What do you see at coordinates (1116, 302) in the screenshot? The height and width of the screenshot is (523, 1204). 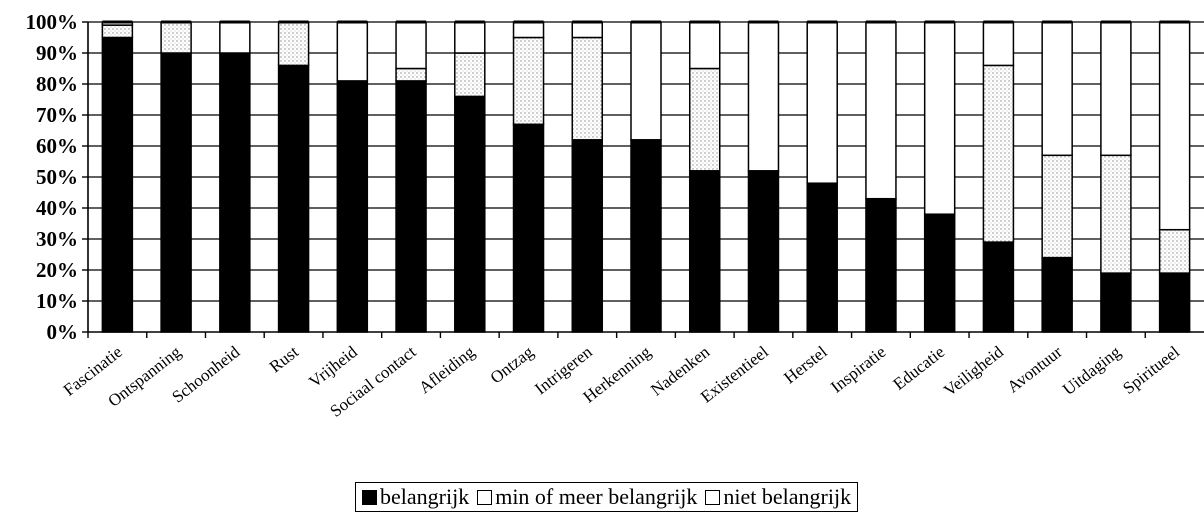 I see `bar-segment-belangrijk-uitdaging` at bounding box center [1116, 302].